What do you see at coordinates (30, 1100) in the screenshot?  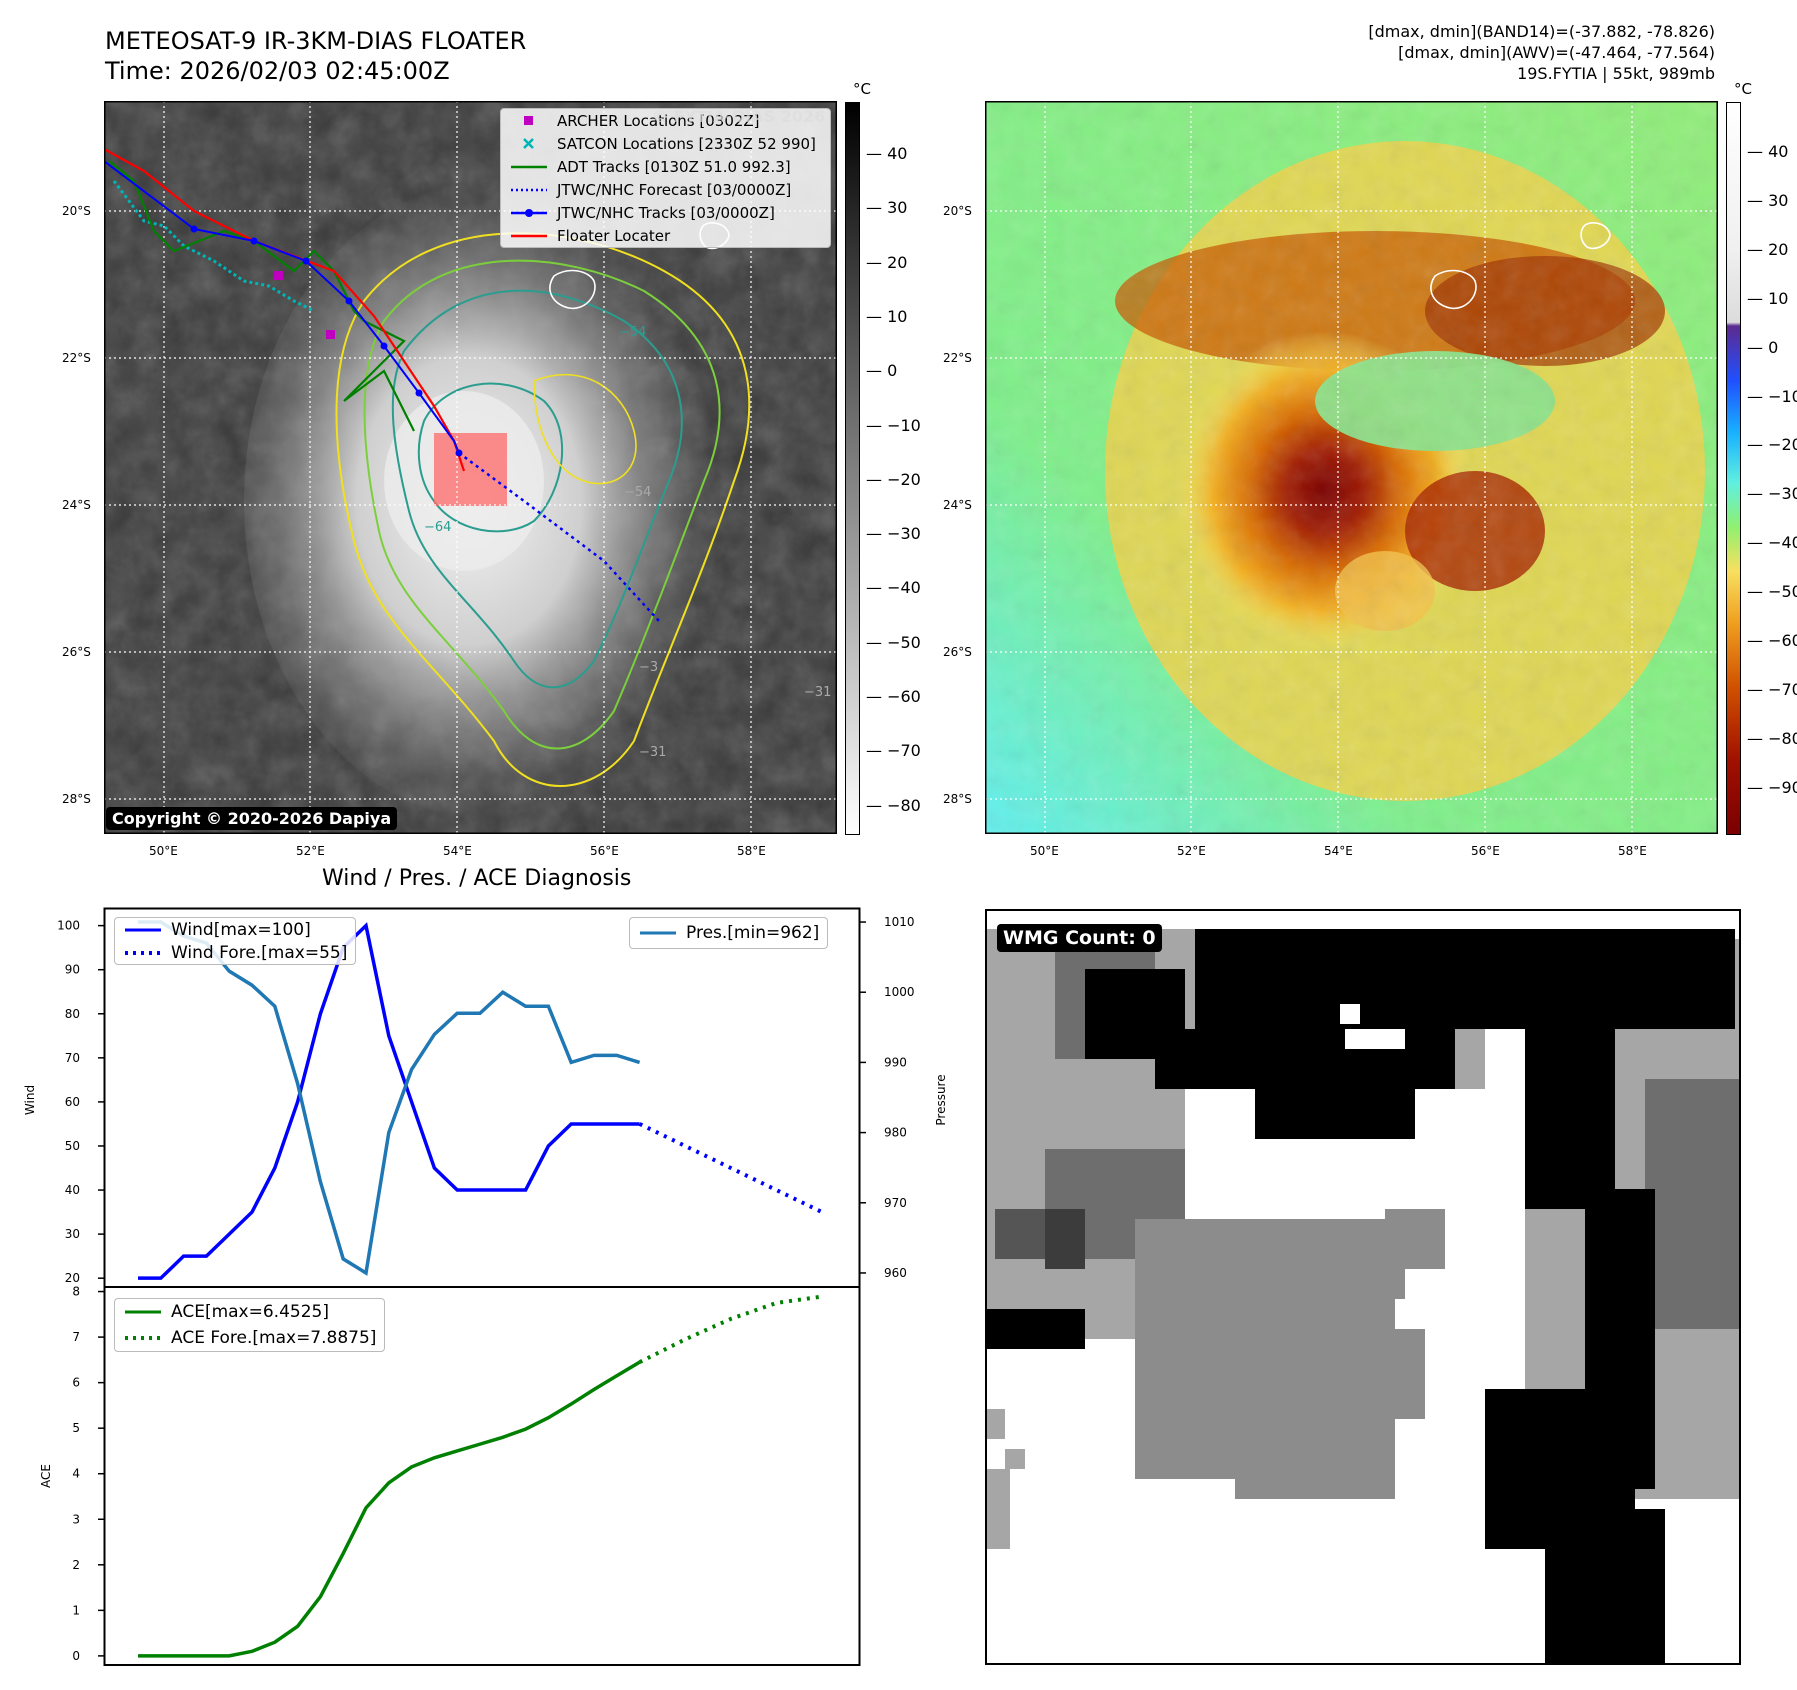 I see `wind-ylabel: Wind` at bounding box center [30, 1100].